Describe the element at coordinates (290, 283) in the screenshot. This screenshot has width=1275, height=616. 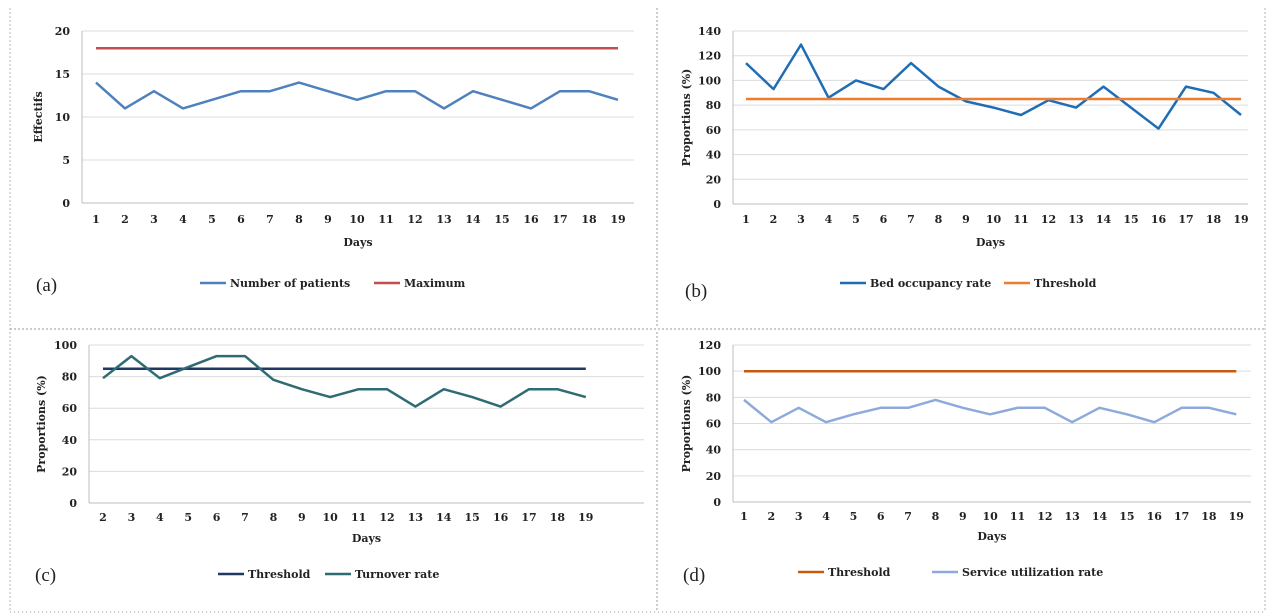
I see `legend-label: Number of patients` at that location.